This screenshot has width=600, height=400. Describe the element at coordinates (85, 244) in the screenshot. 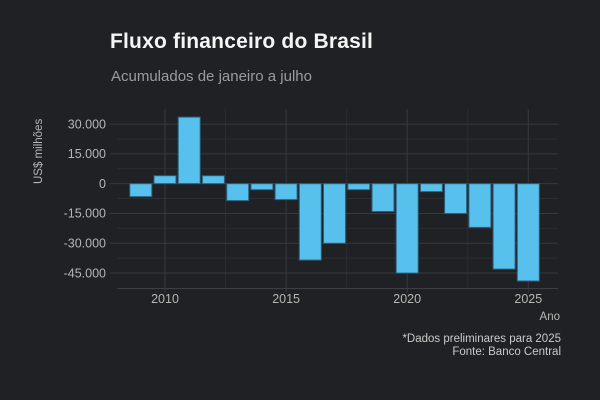

I see `y-tick-label: -30.000` at that location.